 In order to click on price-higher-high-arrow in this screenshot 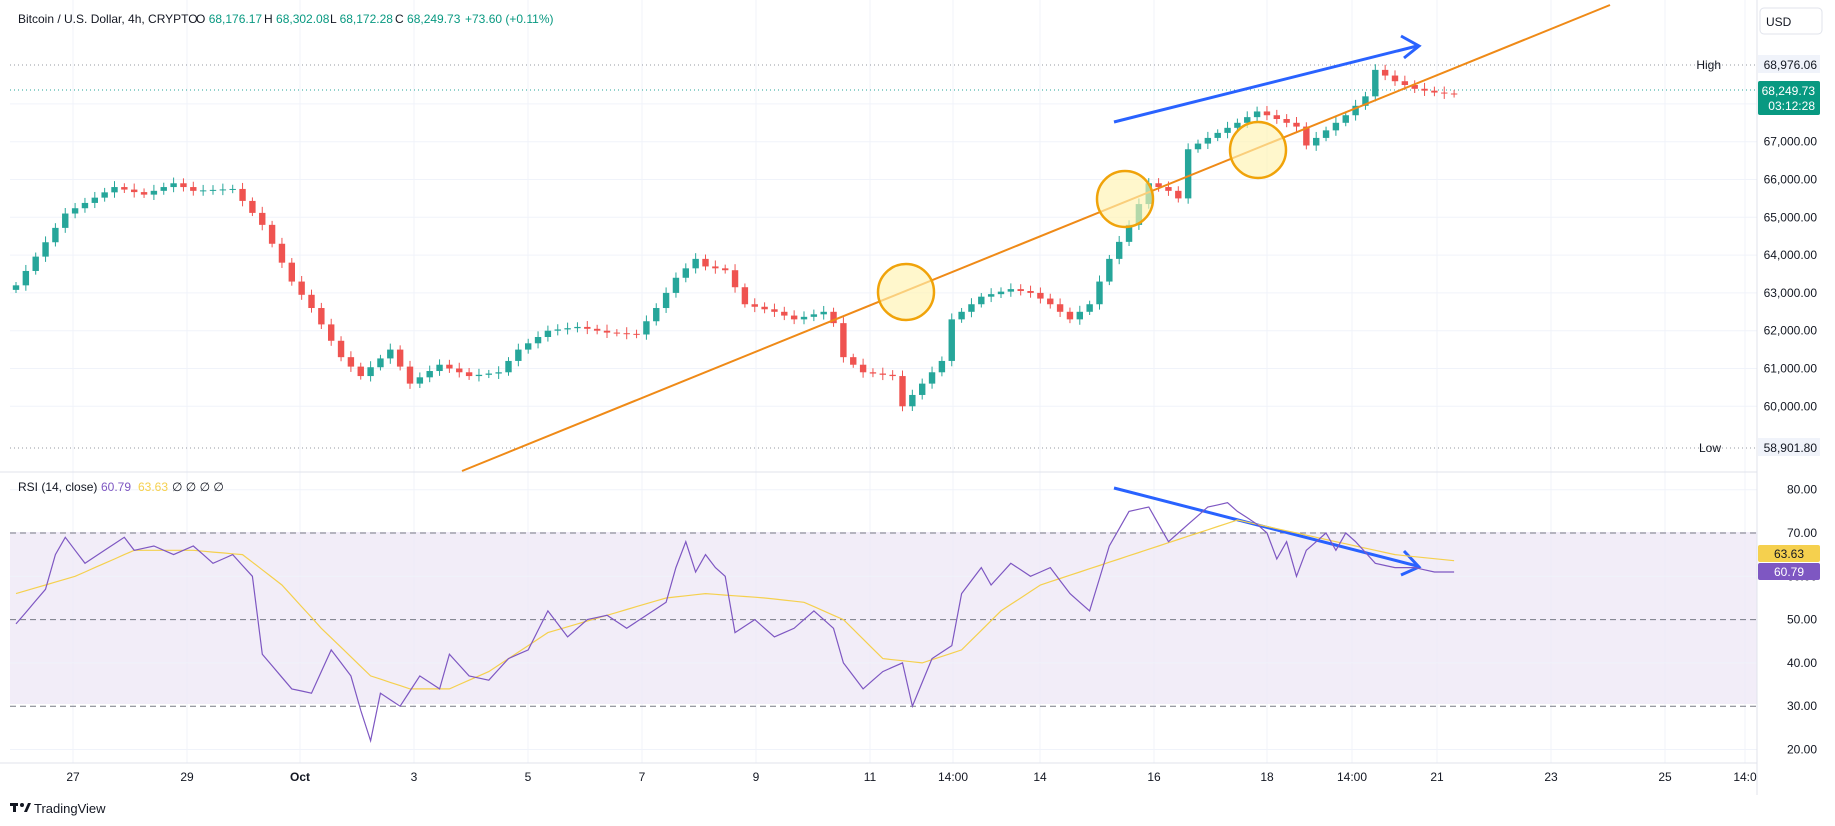, I will do `click(1267, 79)`.